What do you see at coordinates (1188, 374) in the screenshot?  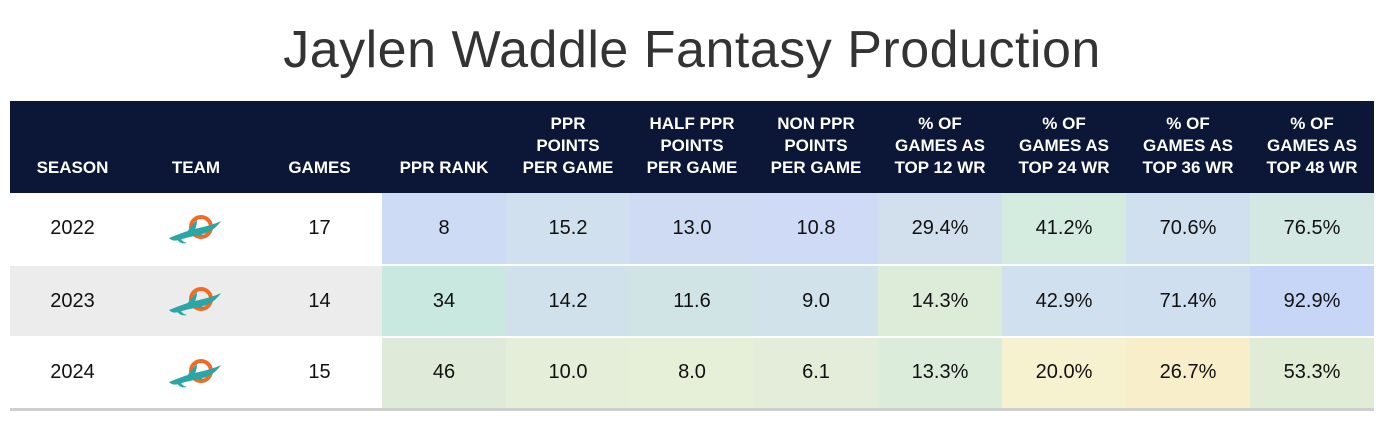 I see `top36-cell: 26.7%` at bounding box center [1188, 374].